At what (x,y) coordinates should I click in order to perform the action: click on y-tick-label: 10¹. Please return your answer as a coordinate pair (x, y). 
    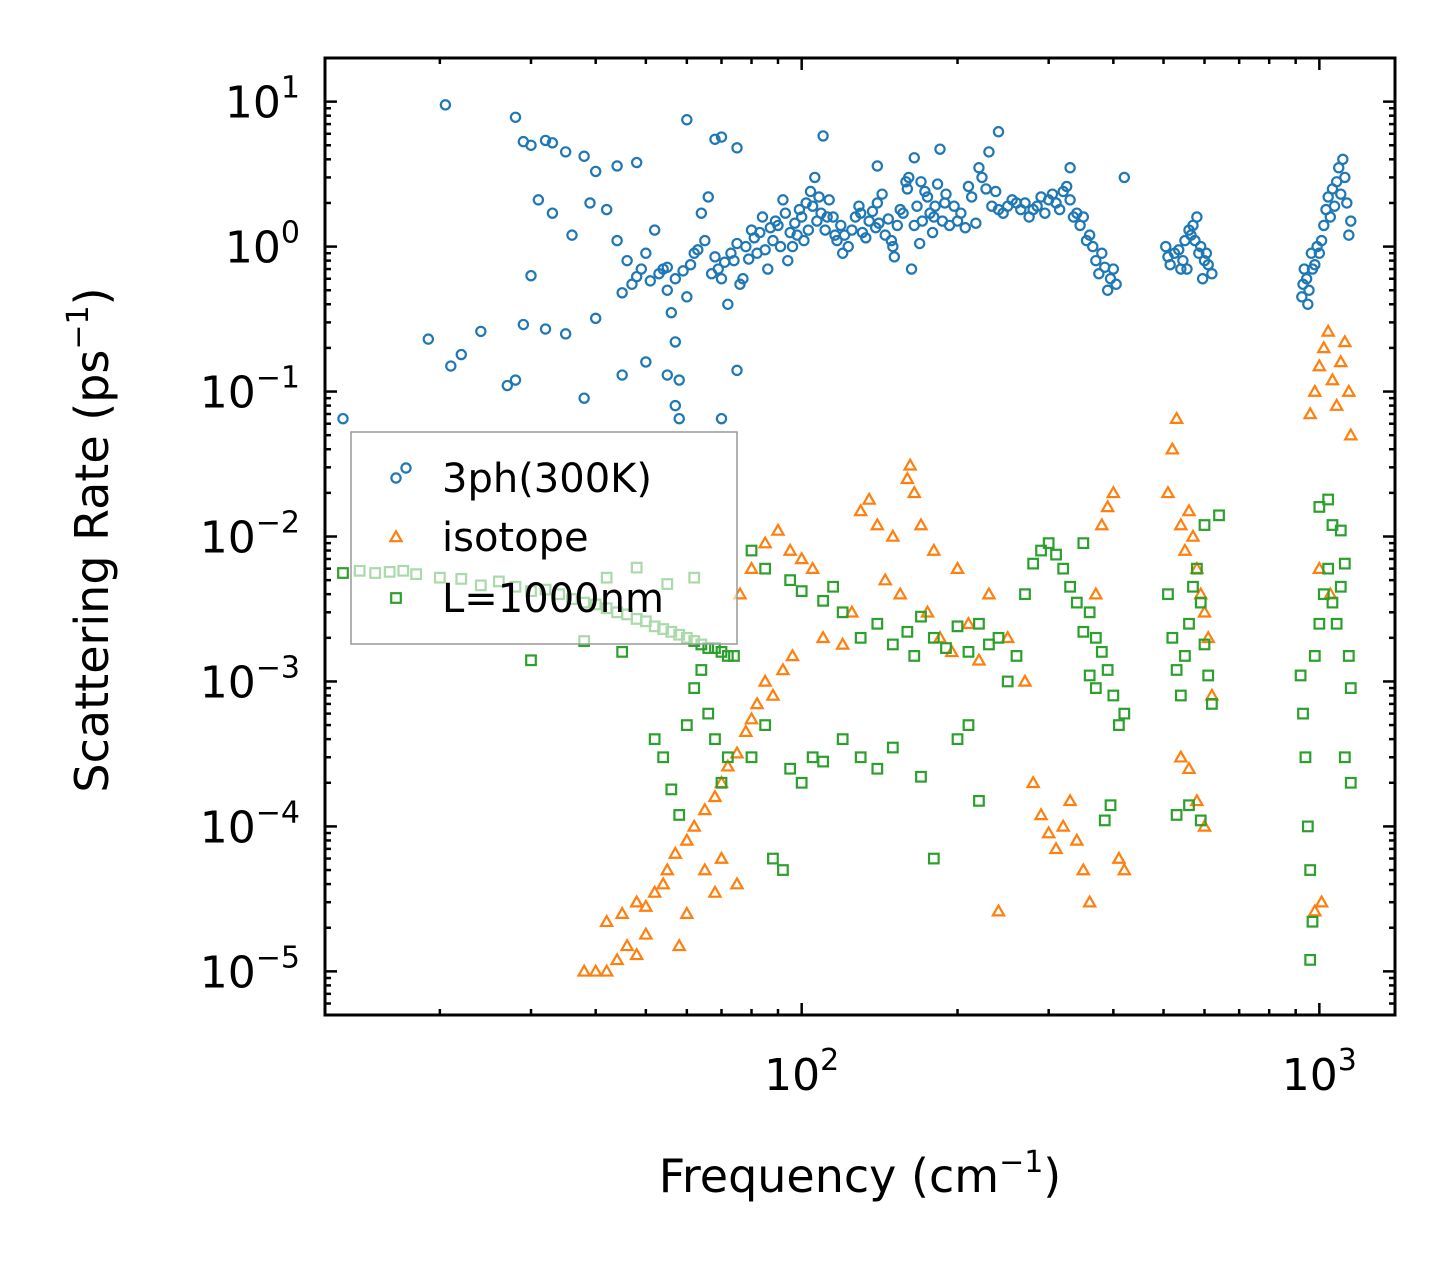
    Looking at the image, I should click on (262, 100).